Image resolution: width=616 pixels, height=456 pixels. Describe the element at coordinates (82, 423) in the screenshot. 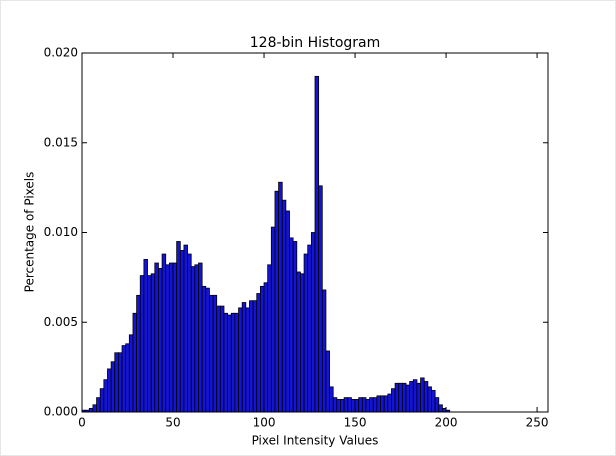

I see `x-tick-label: 0` at that location.